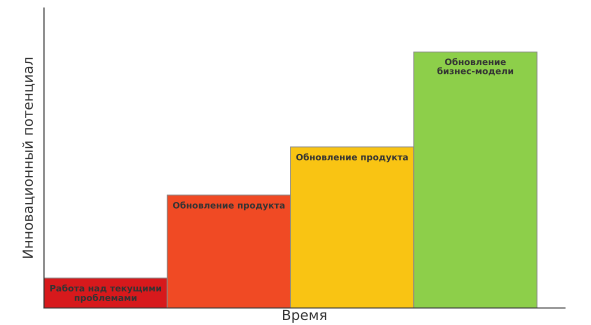  What do you see at coordinates (106, 293) in the screenshot?
I see `x-tick-label: Работа над текущими проблемами` at bounding box center [106, 293].